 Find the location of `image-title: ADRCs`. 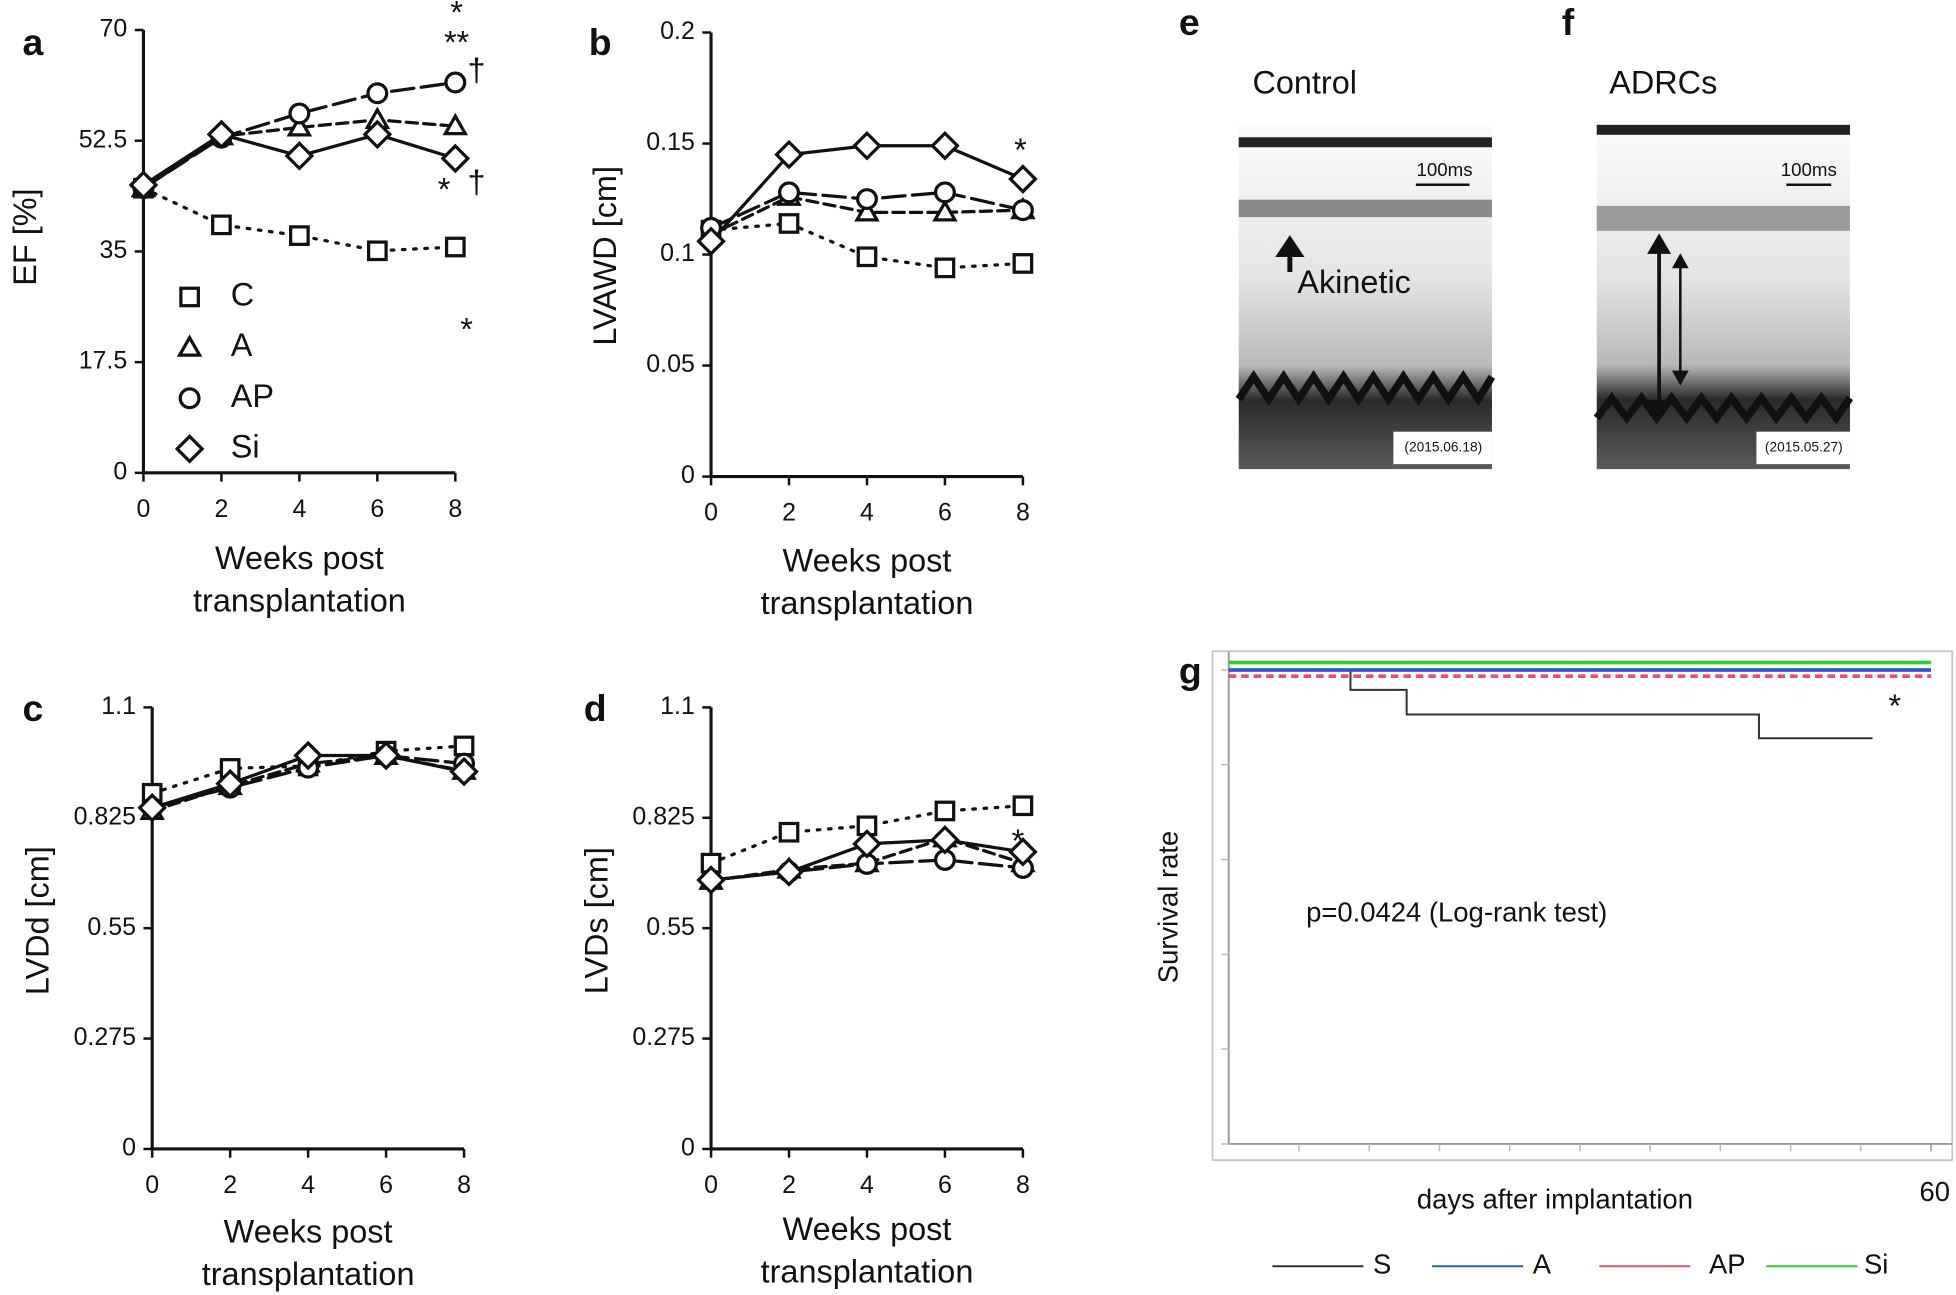

image-title: ADRCs is located at coordinates (1663, 82).